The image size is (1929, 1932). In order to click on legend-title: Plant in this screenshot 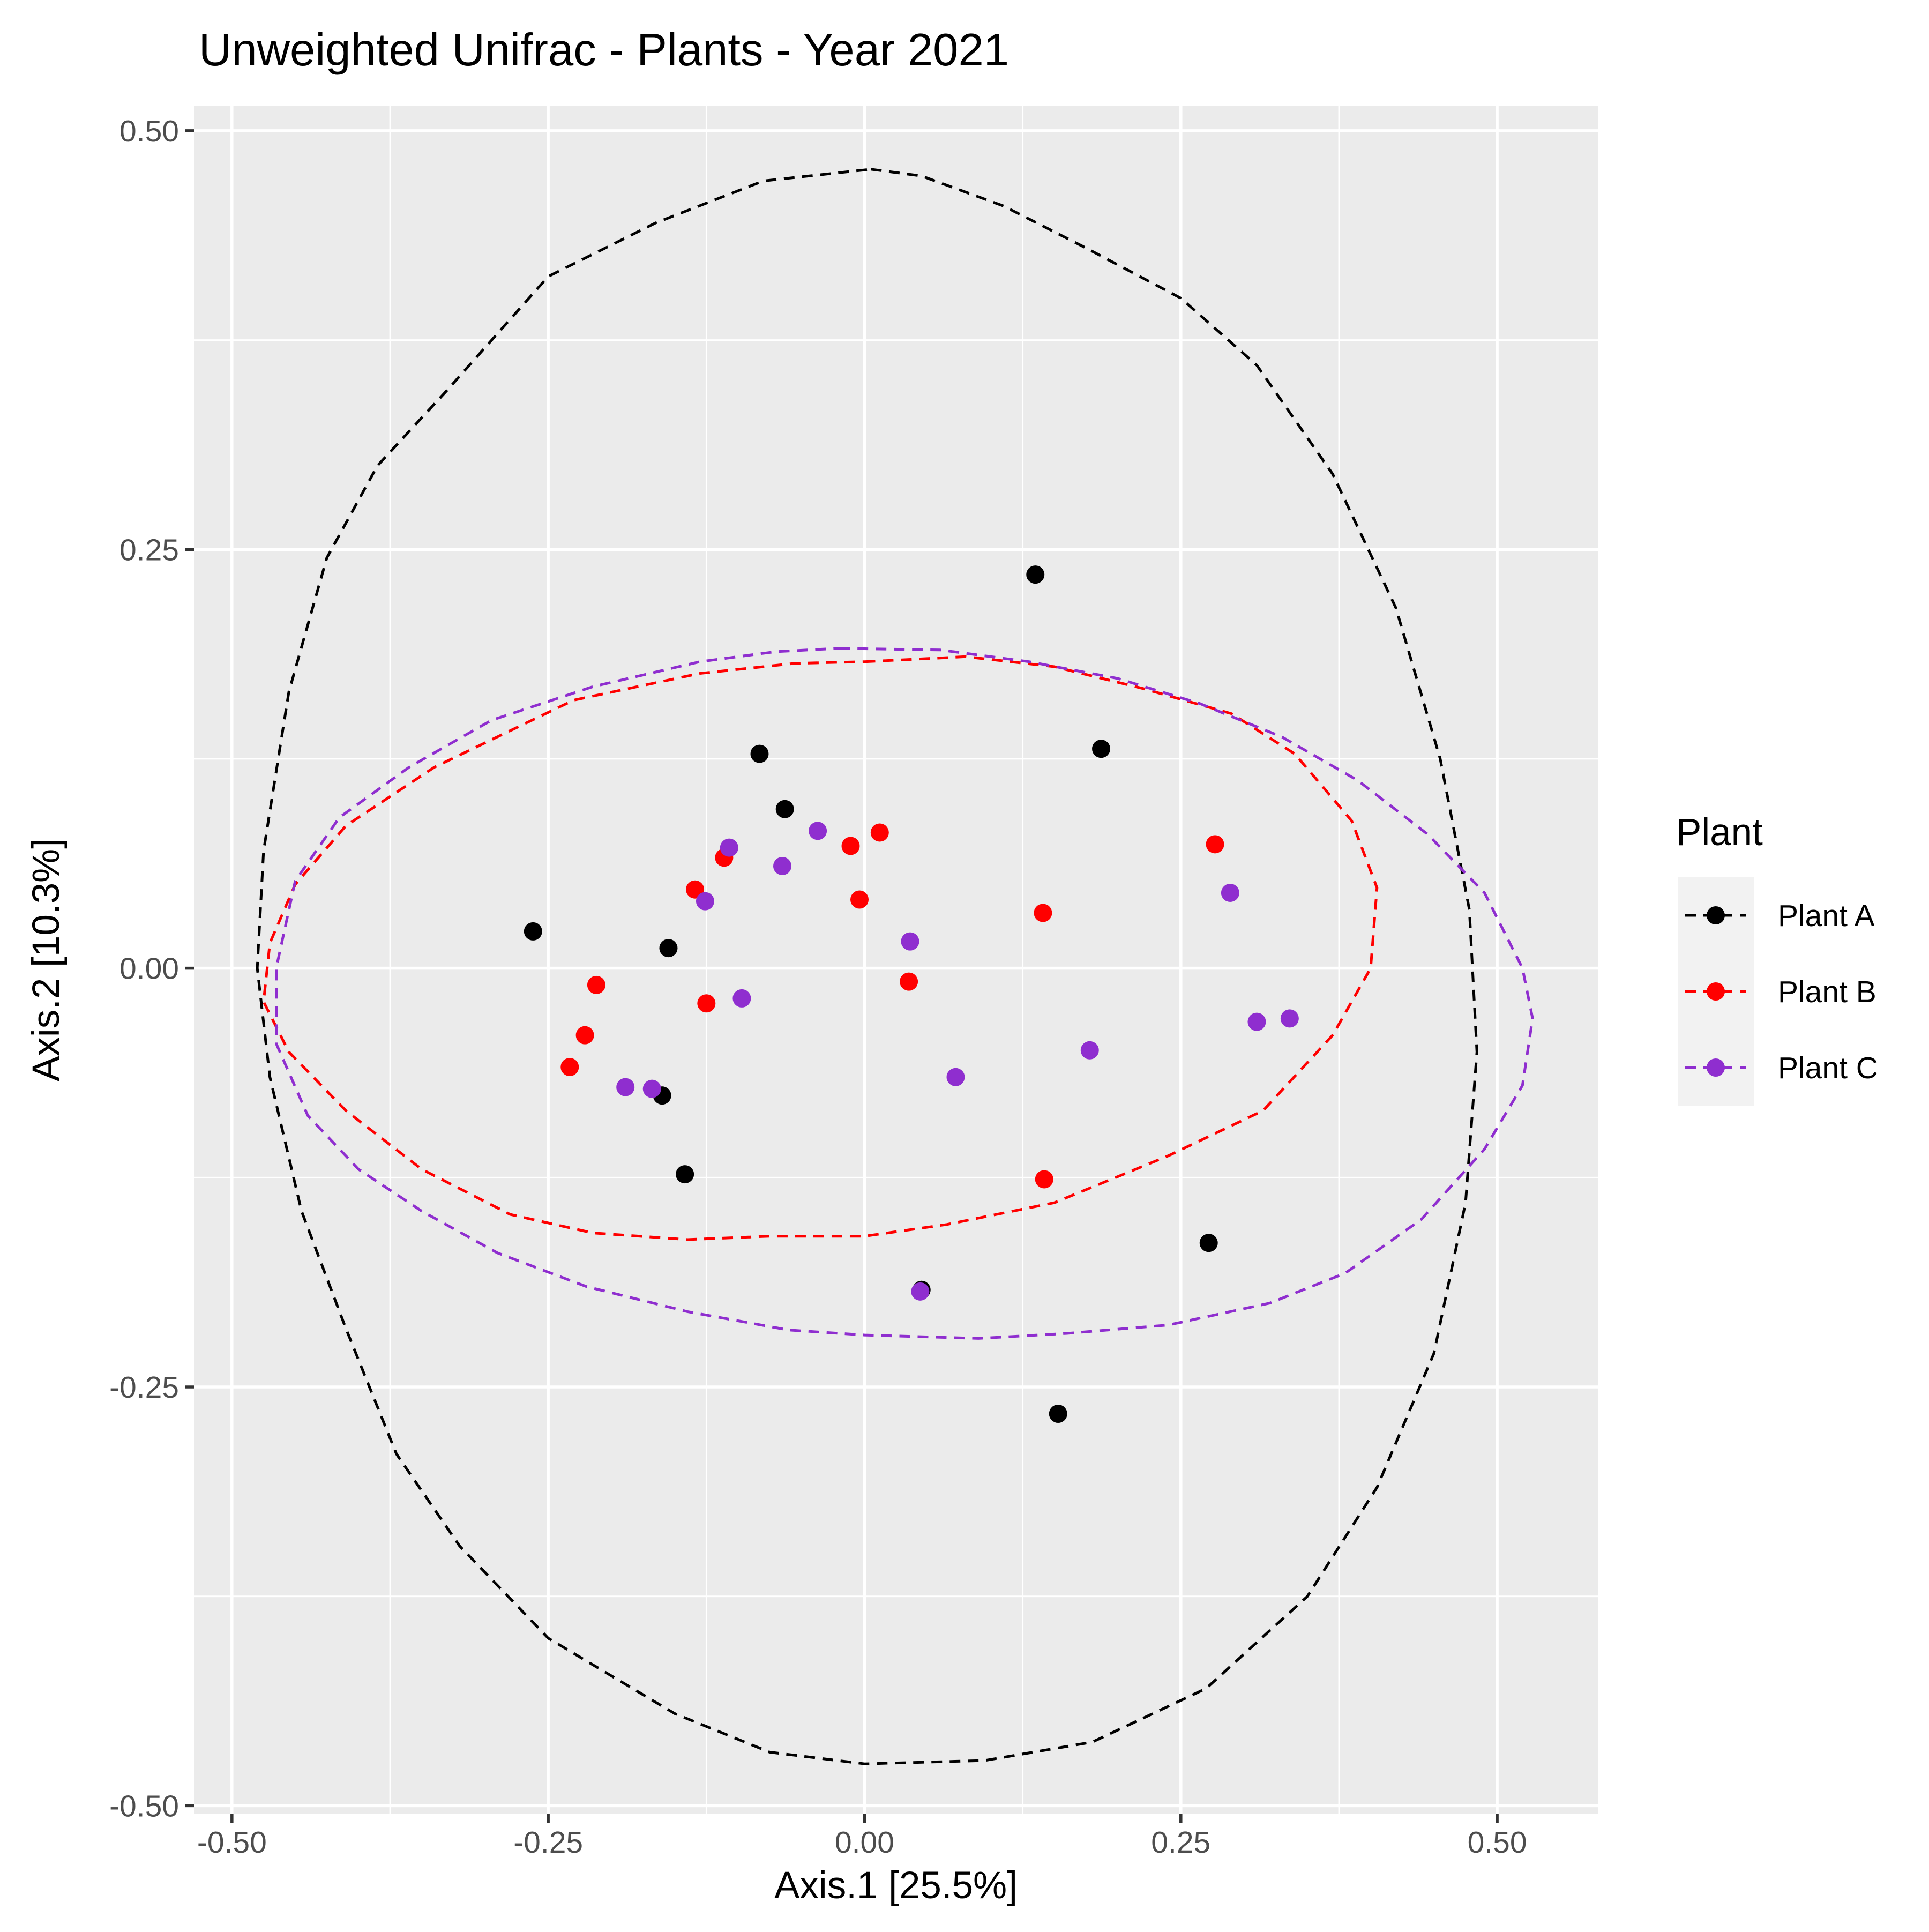, I will do `click(1720, 832)`.